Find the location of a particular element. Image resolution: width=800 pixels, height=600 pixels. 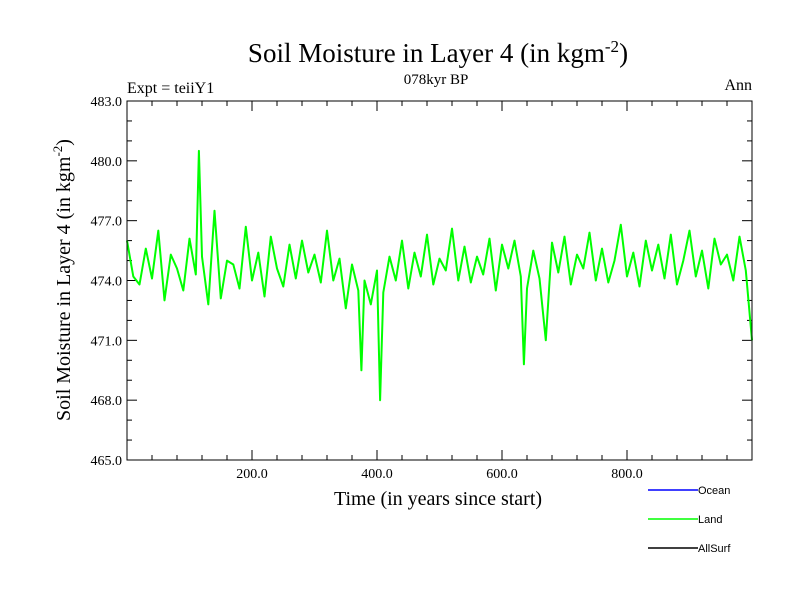

season-label: Ann is located at coordinates (738, 85).